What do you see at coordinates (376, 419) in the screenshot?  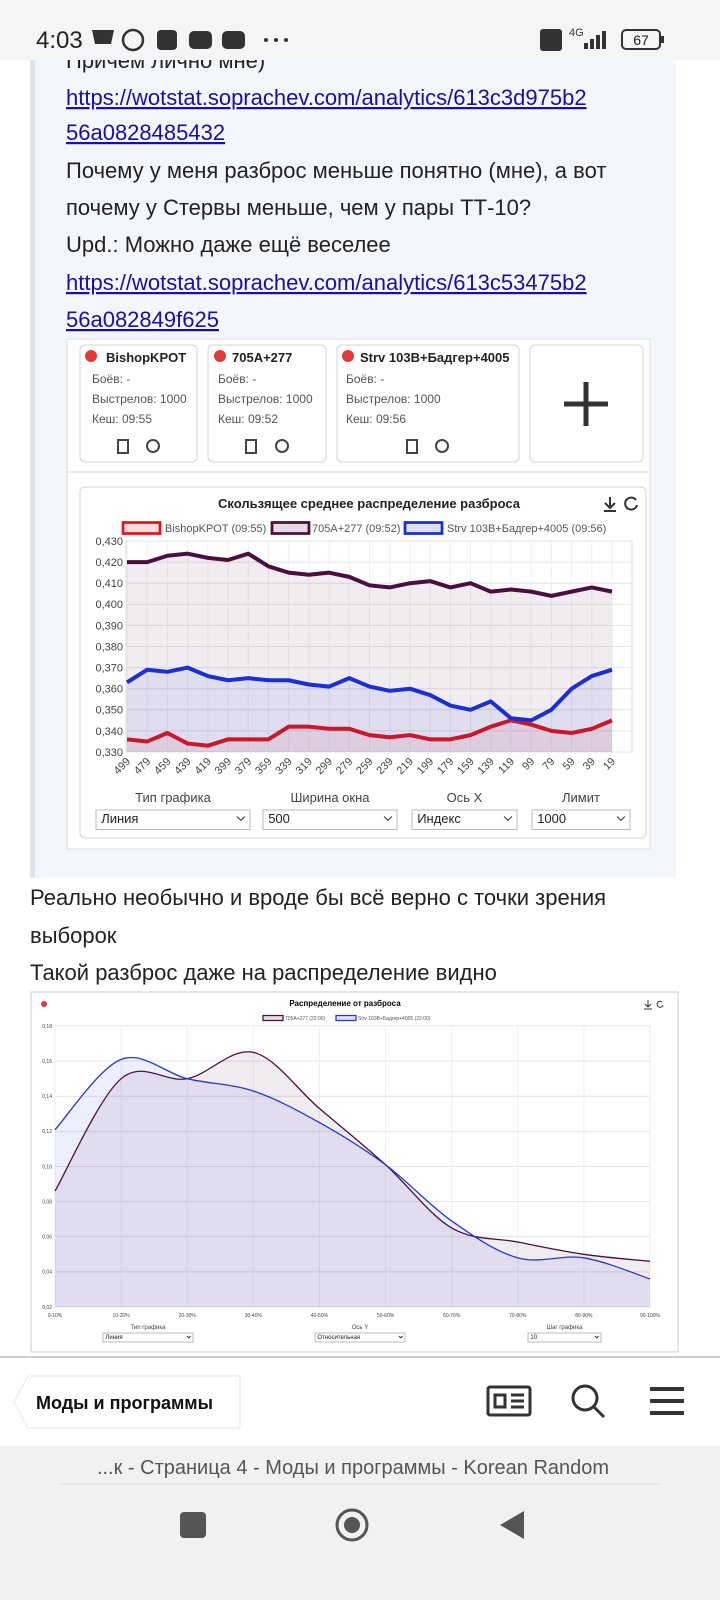 I see `card-cache: Кеш: 09:56` at bounding box center [376, 419].